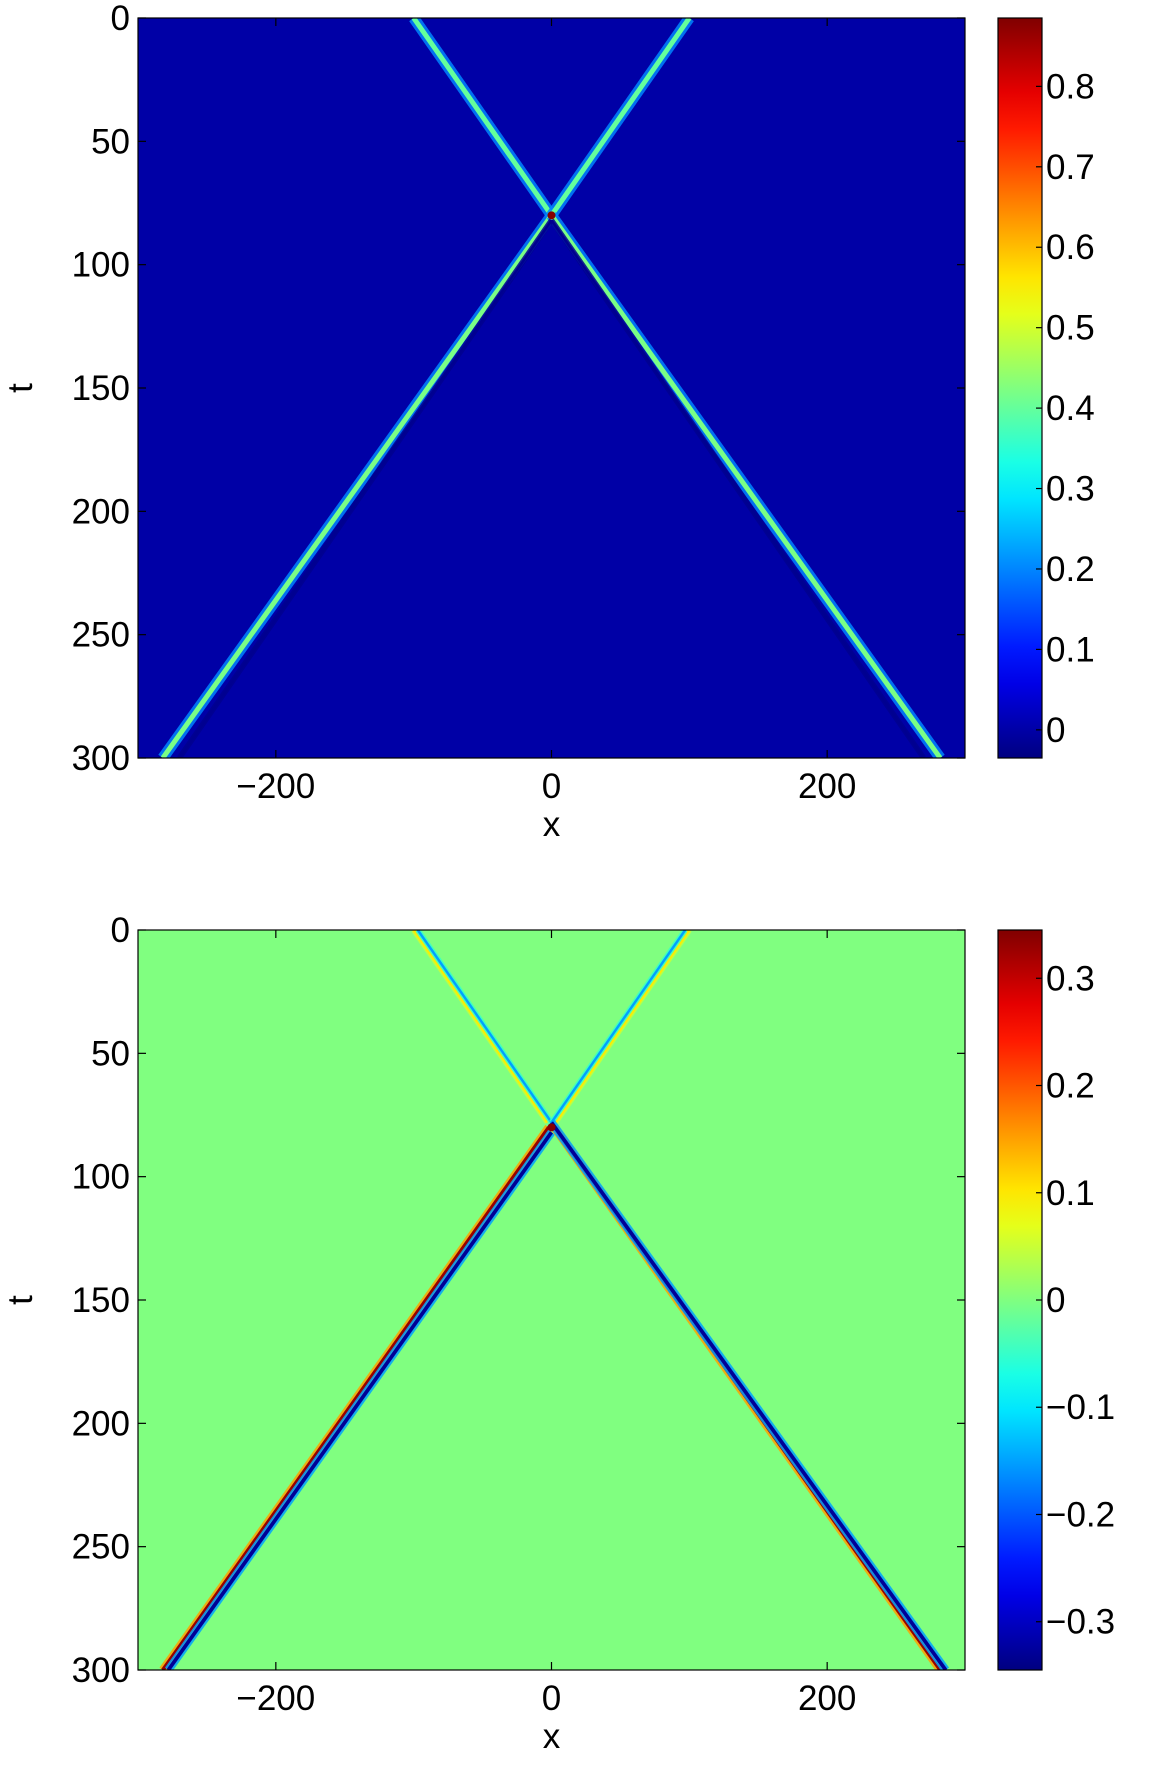 Image resolution: width=1151 pixels, height=1777 pixels. What do you see at coordinates (1070, 247) in the screenshot?
I see `colorbar-tick-label: 0.6` at bounding box center [1070, 247].